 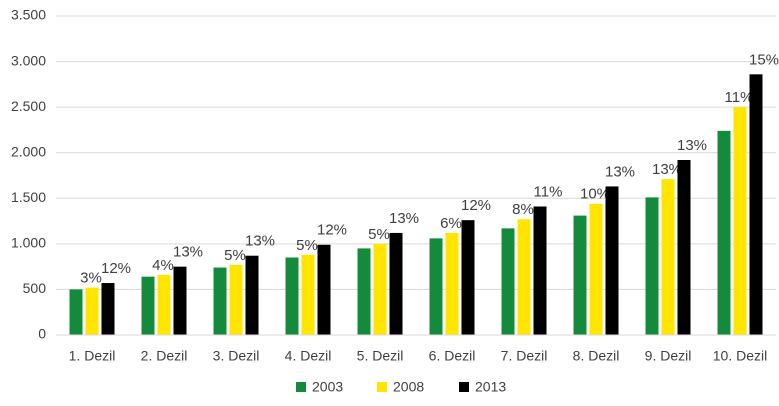 I want to click on legend-label: 2008, so click(x=408, y=387).